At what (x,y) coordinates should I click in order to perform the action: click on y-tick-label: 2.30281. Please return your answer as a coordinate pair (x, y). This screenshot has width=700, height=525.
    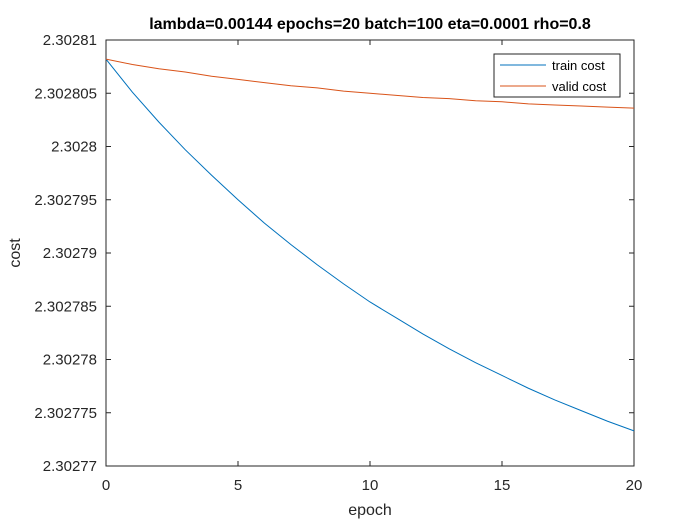
    Looking at the image, I should click on (70, 40).